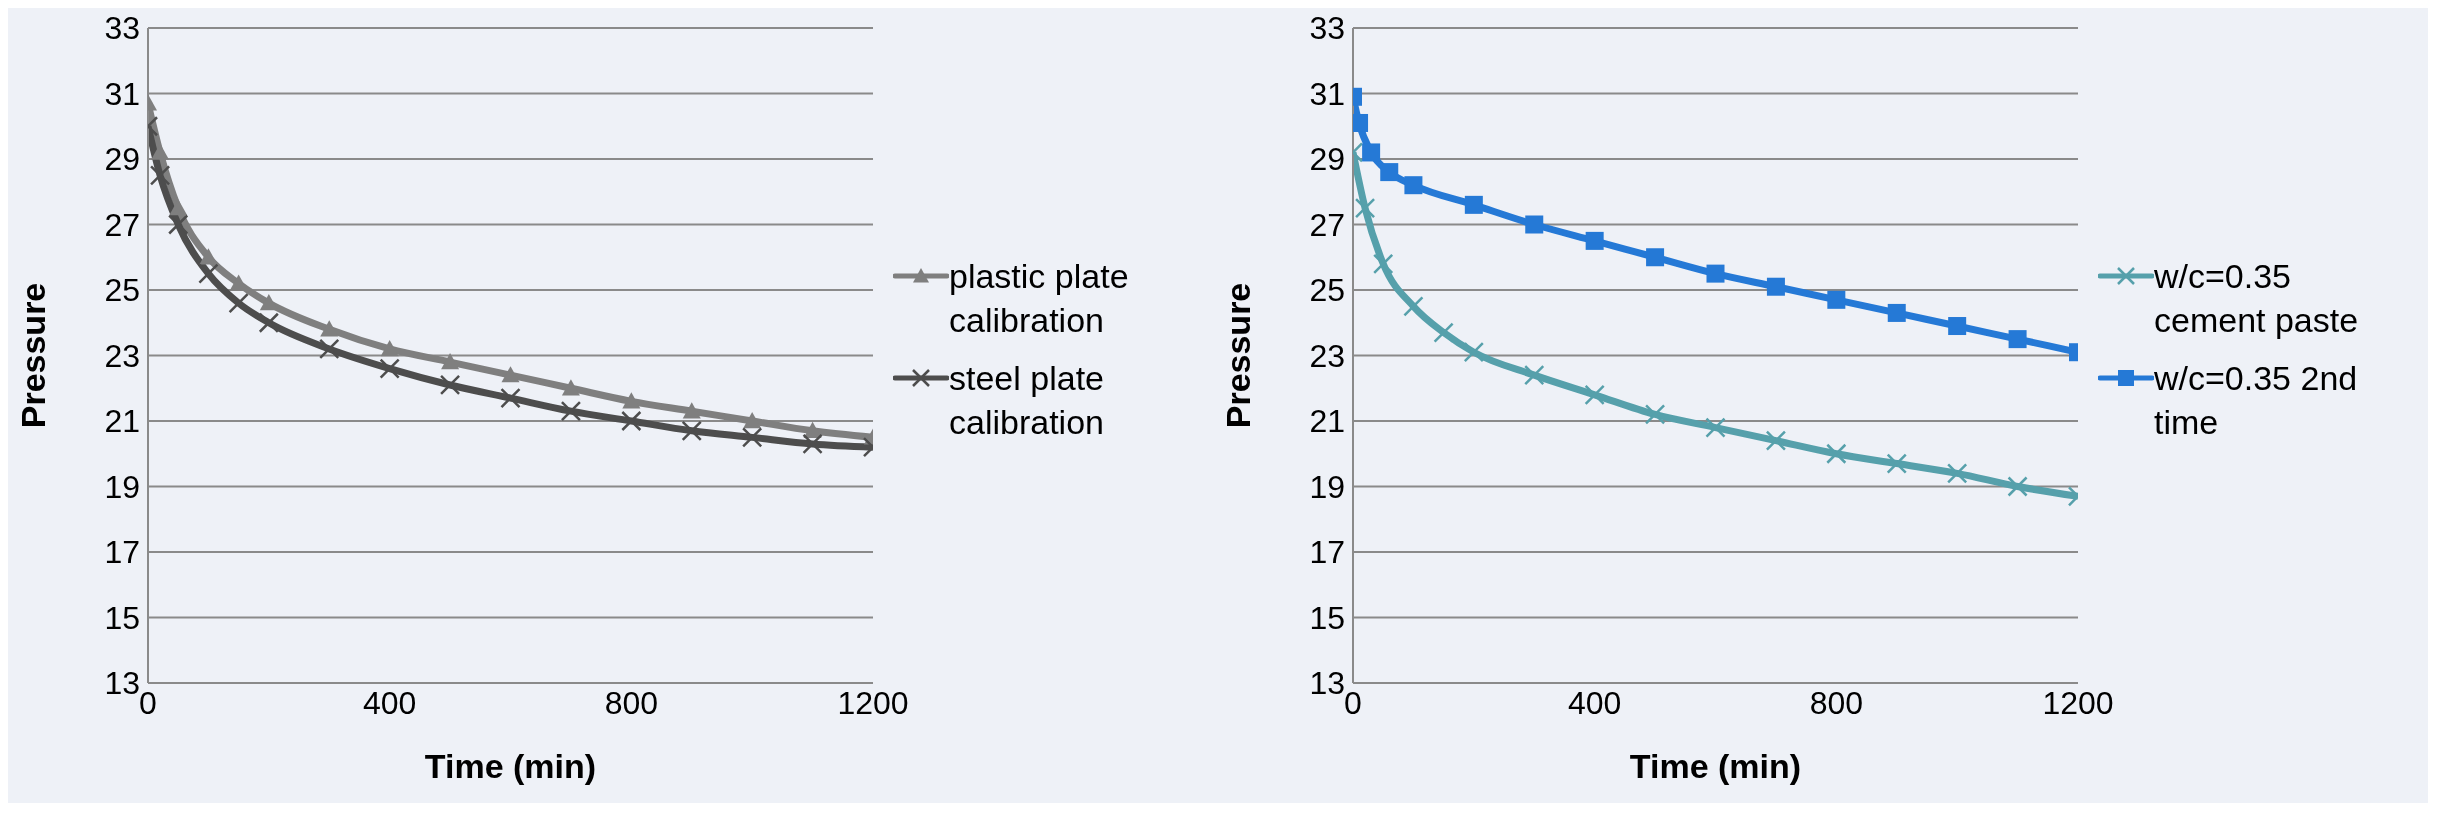 This screenshot has height=818, width=2438. Describe the element at coordinates (1039, 298) in the screenshot. I see `legend-label: plastic plate calibration` at that location.